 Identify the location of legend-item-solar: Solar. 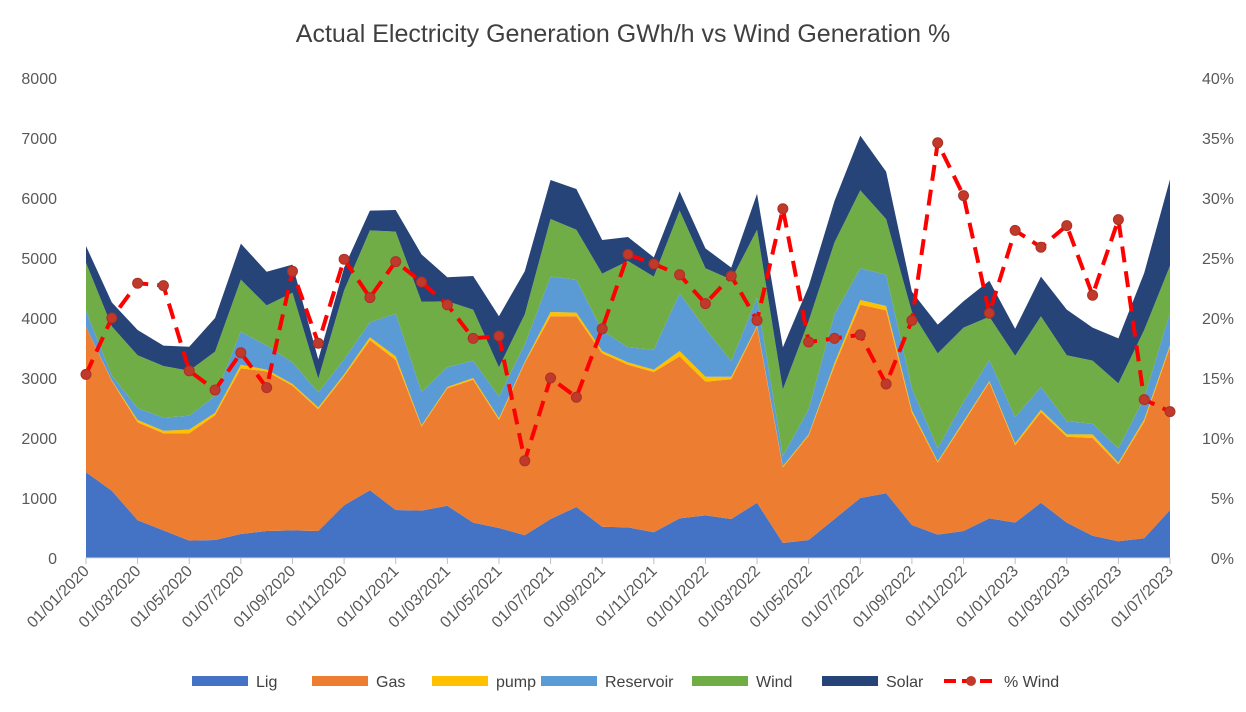
(873, 682).